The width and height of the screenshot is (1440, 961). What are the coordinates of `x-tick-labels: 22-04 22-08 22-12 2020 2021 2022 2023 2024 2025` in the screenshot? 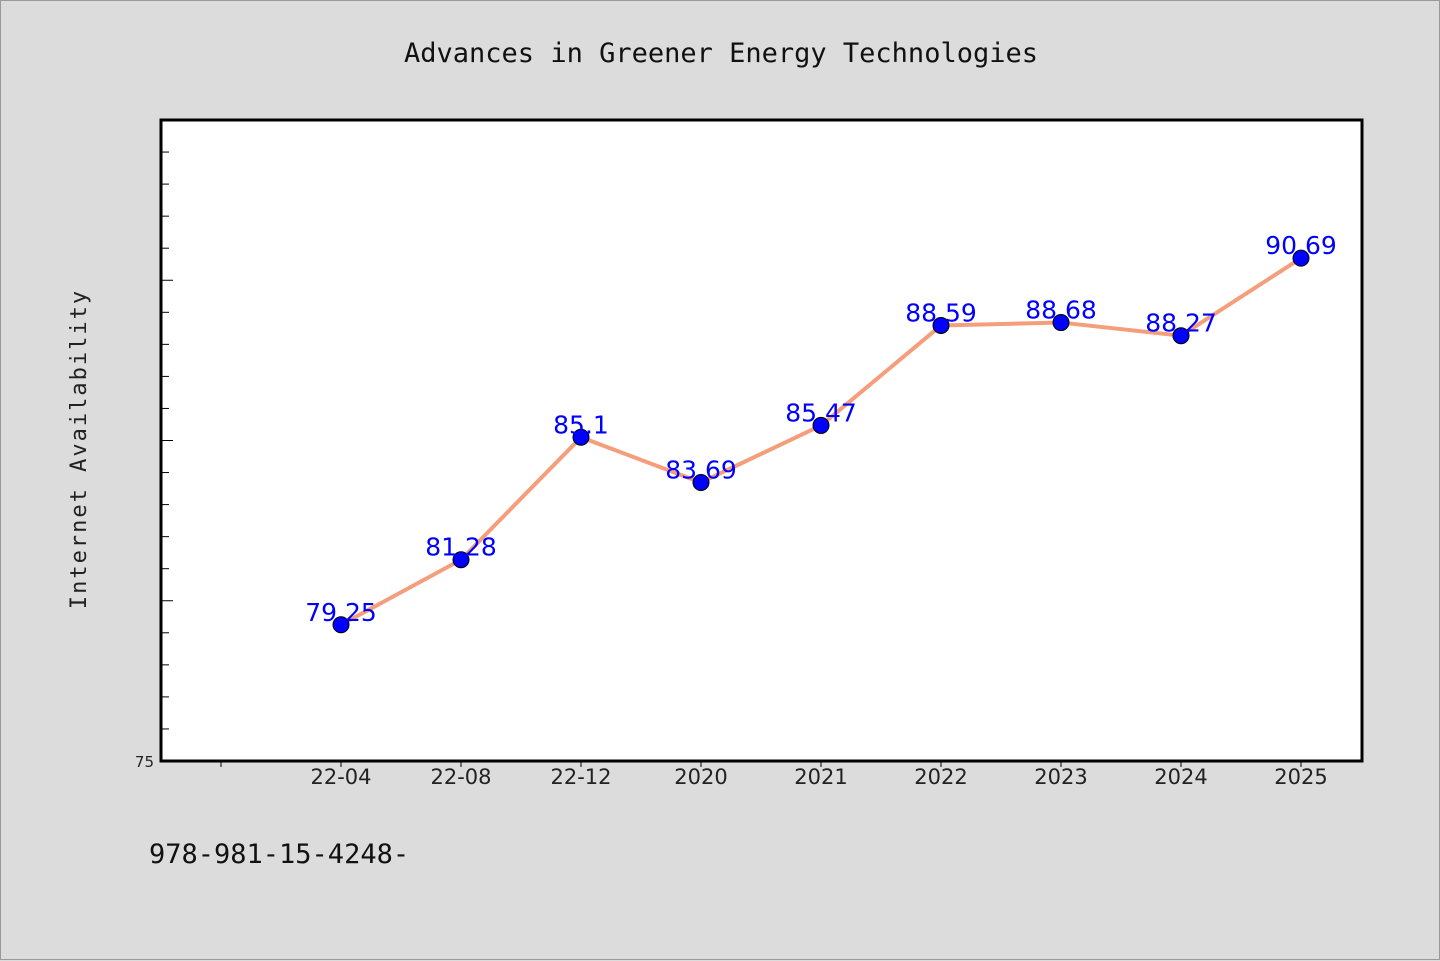 It's located at (818, 777).